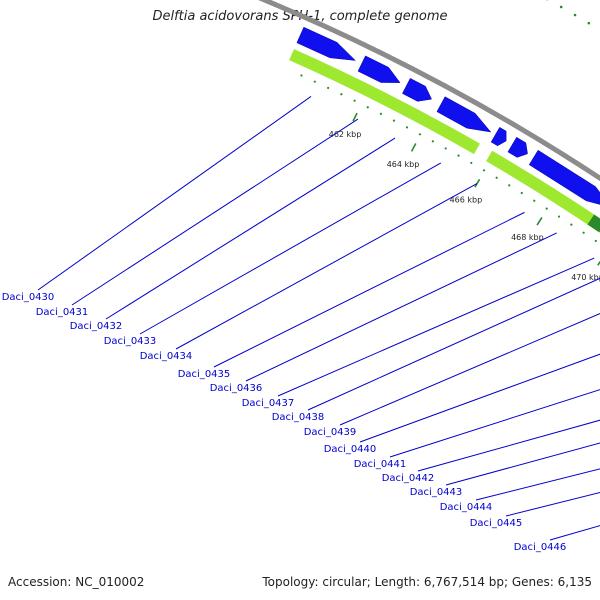 The image size is (600, 600). What do you see at coordinates (96, 326) in the screenshot?
I see `gene-label: Daci_0432` at bounding box center [96, 326].